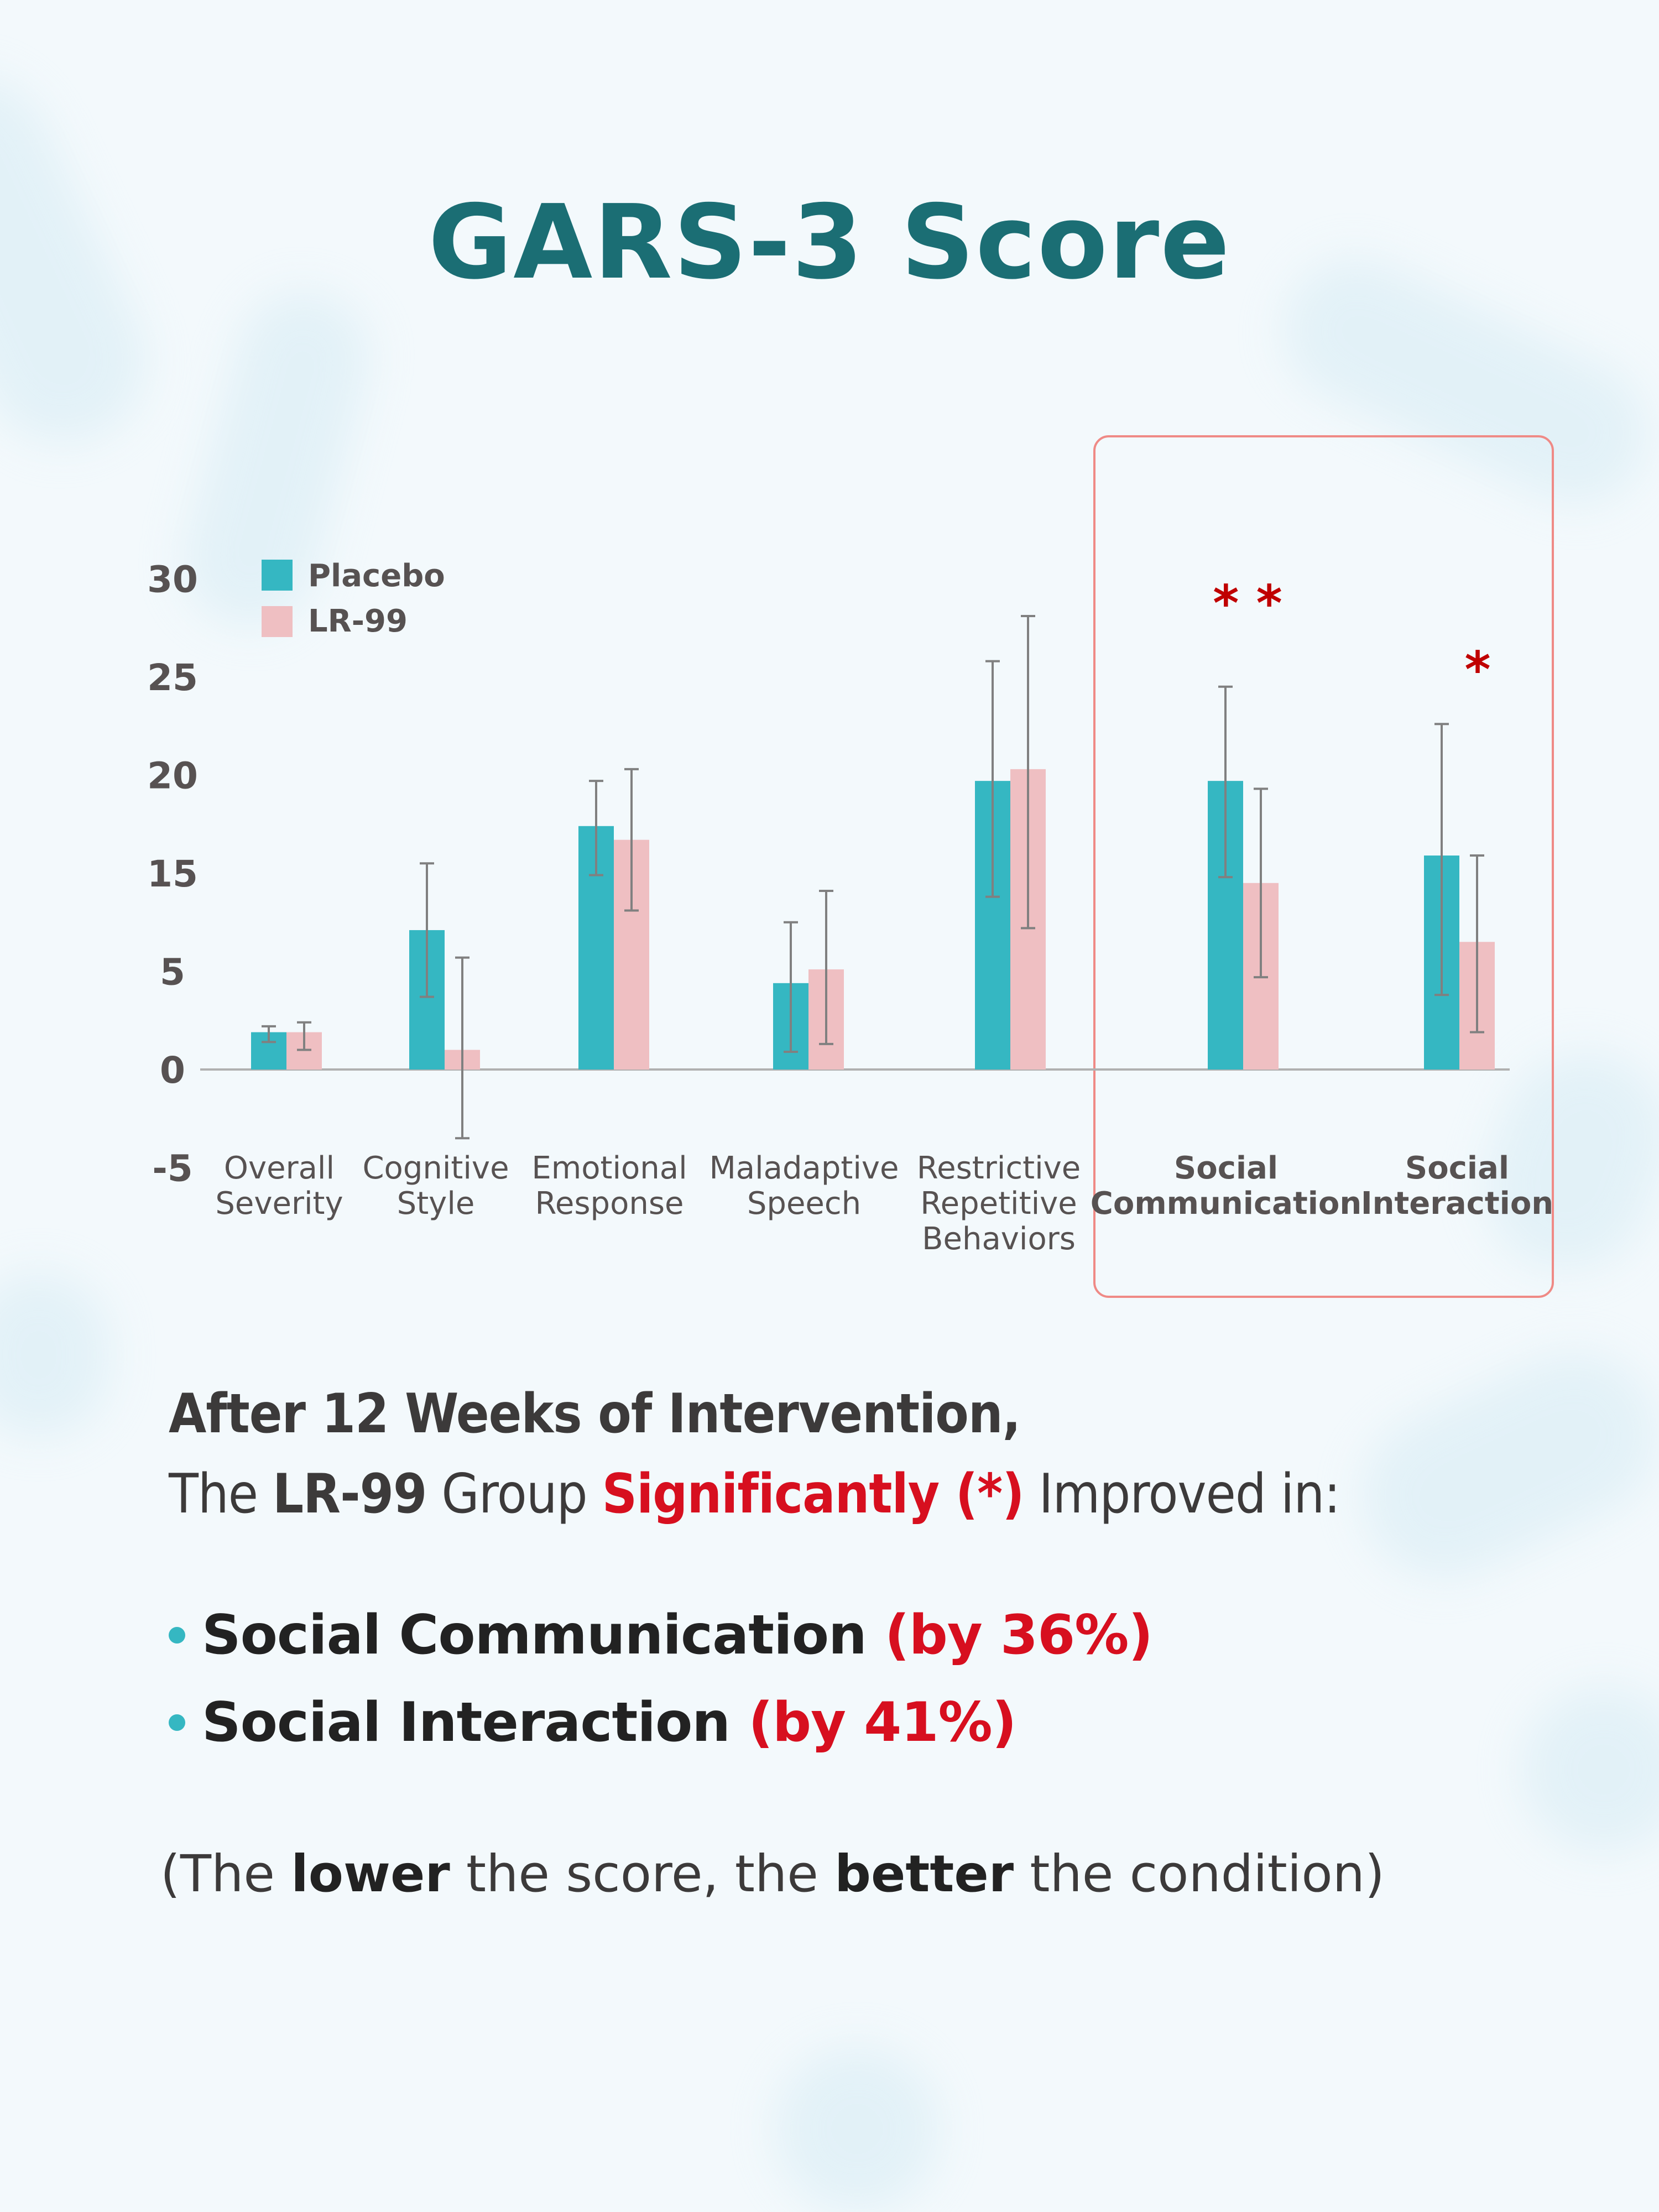  Describe the element at coordinates (279, 1186) in the screenshot. I see `x-category-label: Overall Severity` at that location.